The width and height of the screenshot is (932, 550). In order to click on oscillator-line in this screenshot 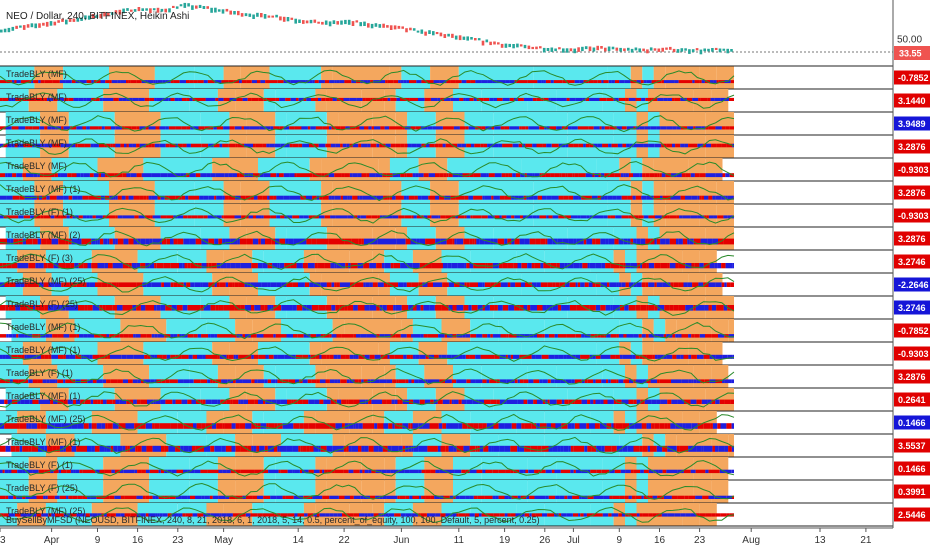, I will do `click(367, 238)`.